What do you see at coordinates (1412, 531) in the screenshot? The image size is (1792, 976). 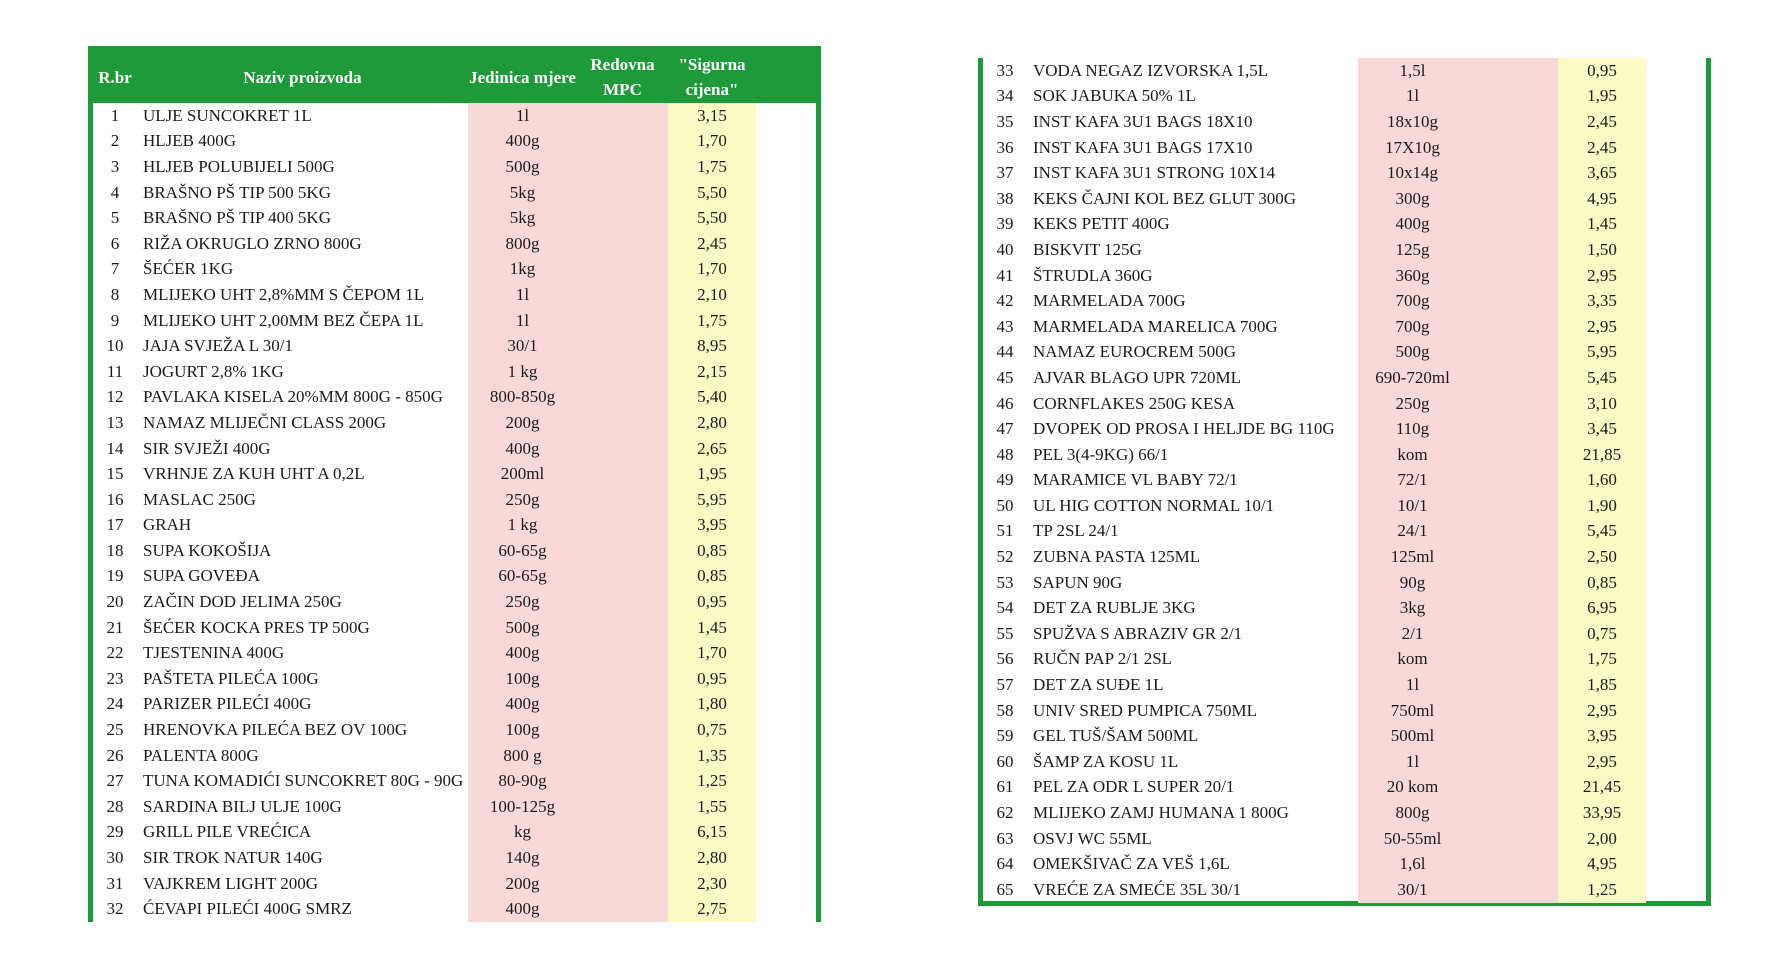 I see `unit-of-measure: 24/1` at bounding box center [1412, 531].